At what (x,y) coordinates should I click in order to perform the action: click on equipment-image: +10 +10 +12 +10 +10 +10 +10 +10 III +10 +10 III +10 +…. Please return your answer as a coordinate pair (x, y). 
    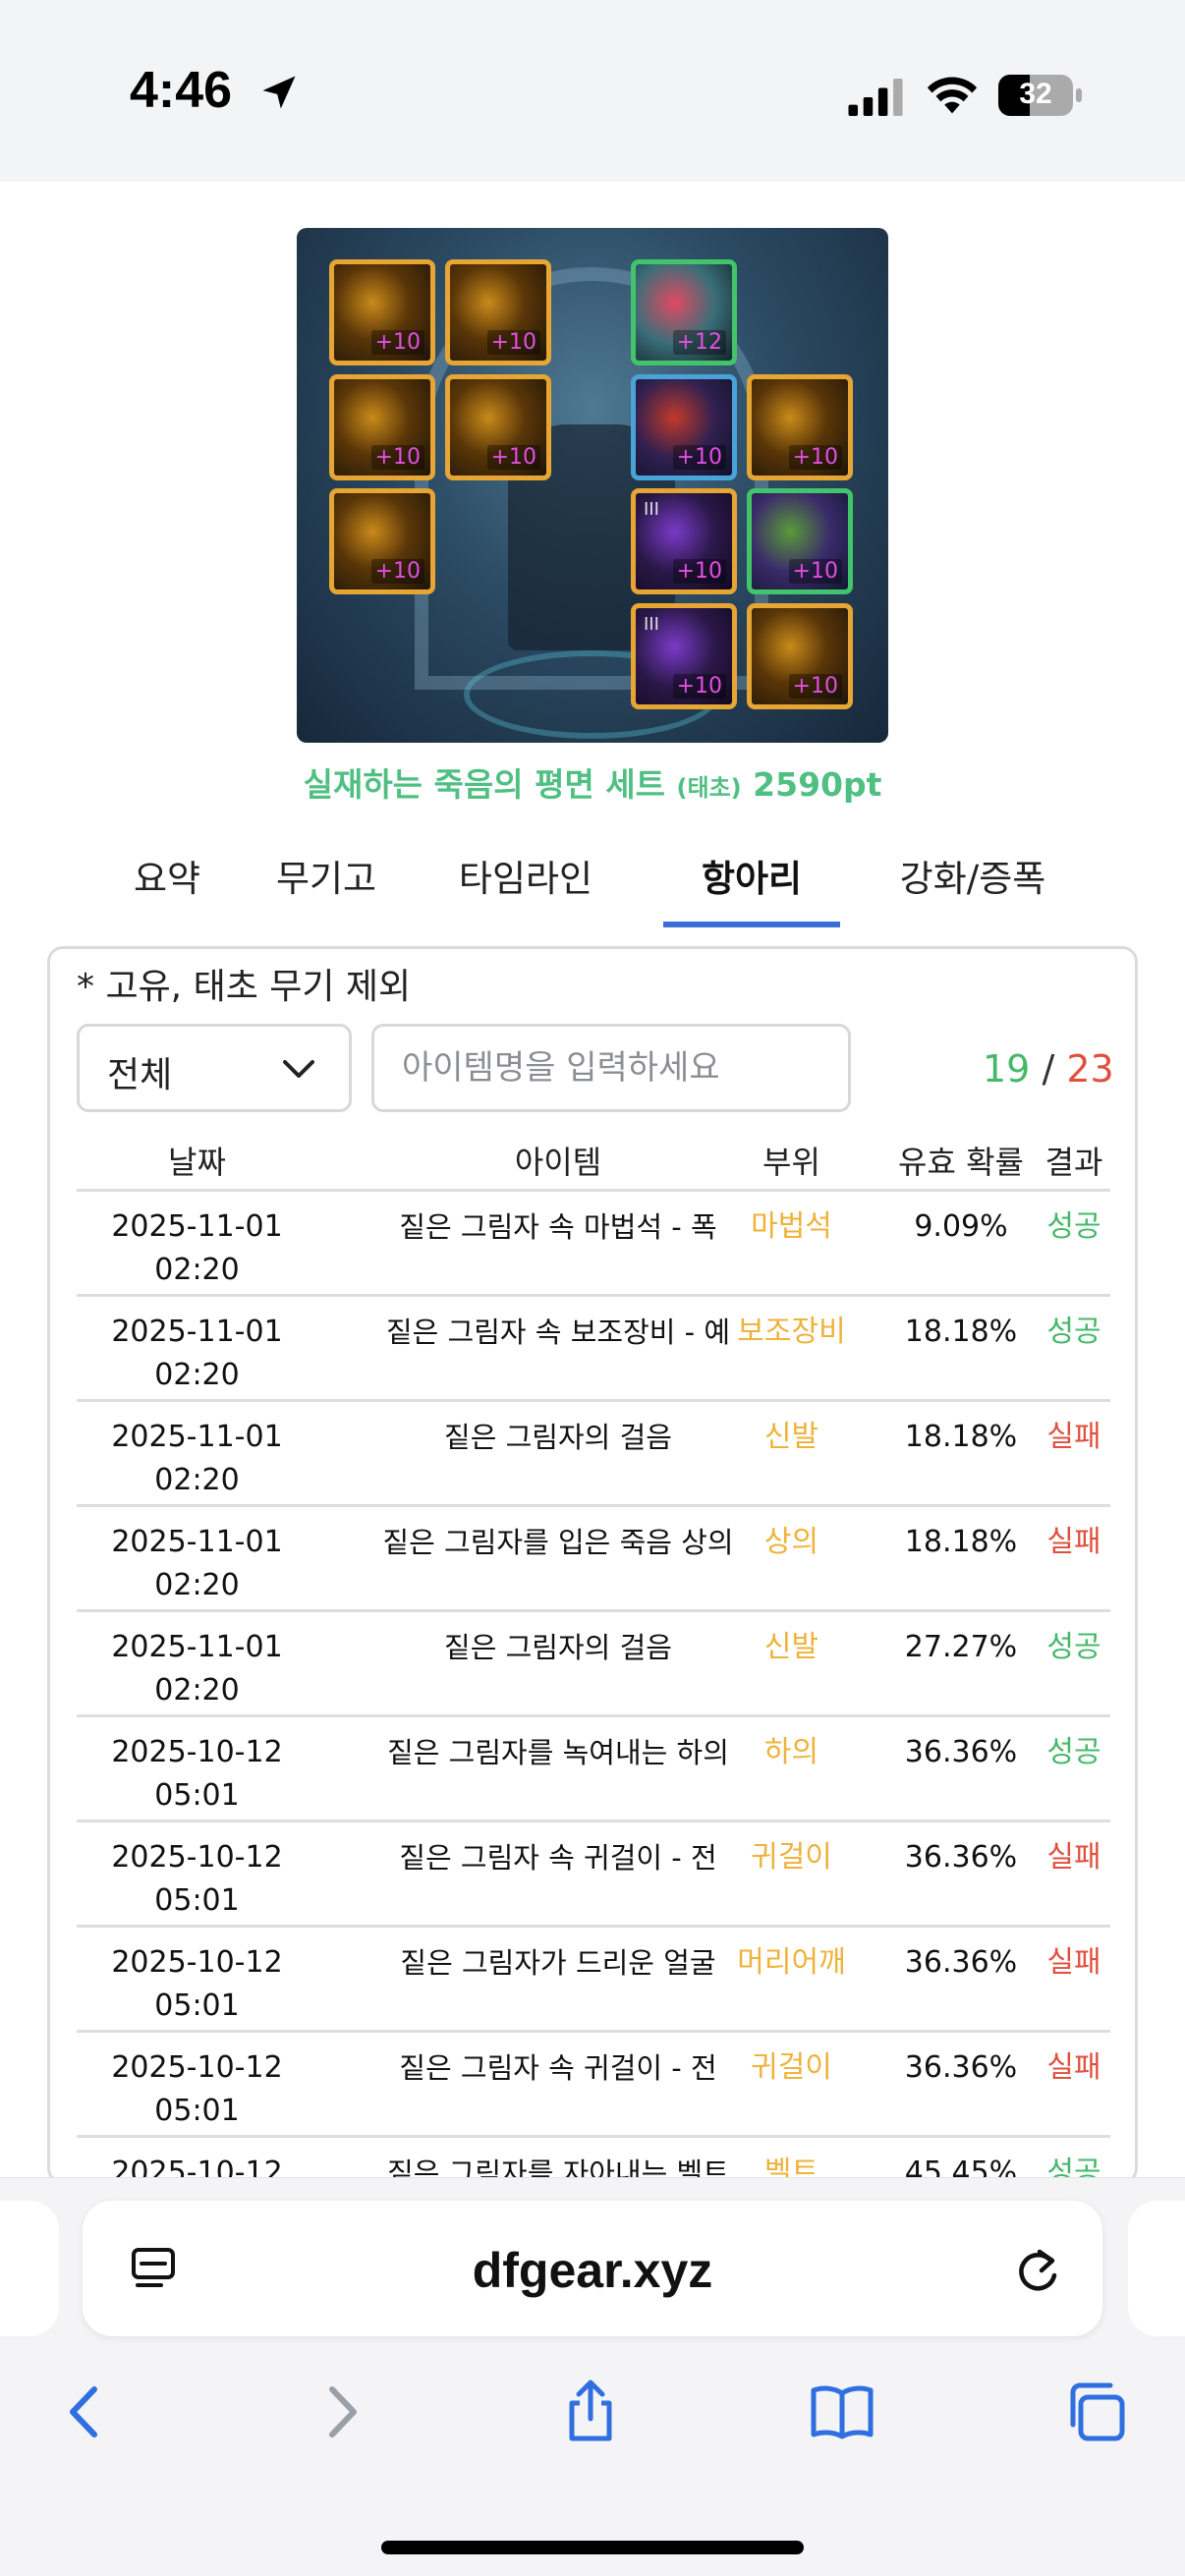
    Looking at the image, I should click on (592, 485).